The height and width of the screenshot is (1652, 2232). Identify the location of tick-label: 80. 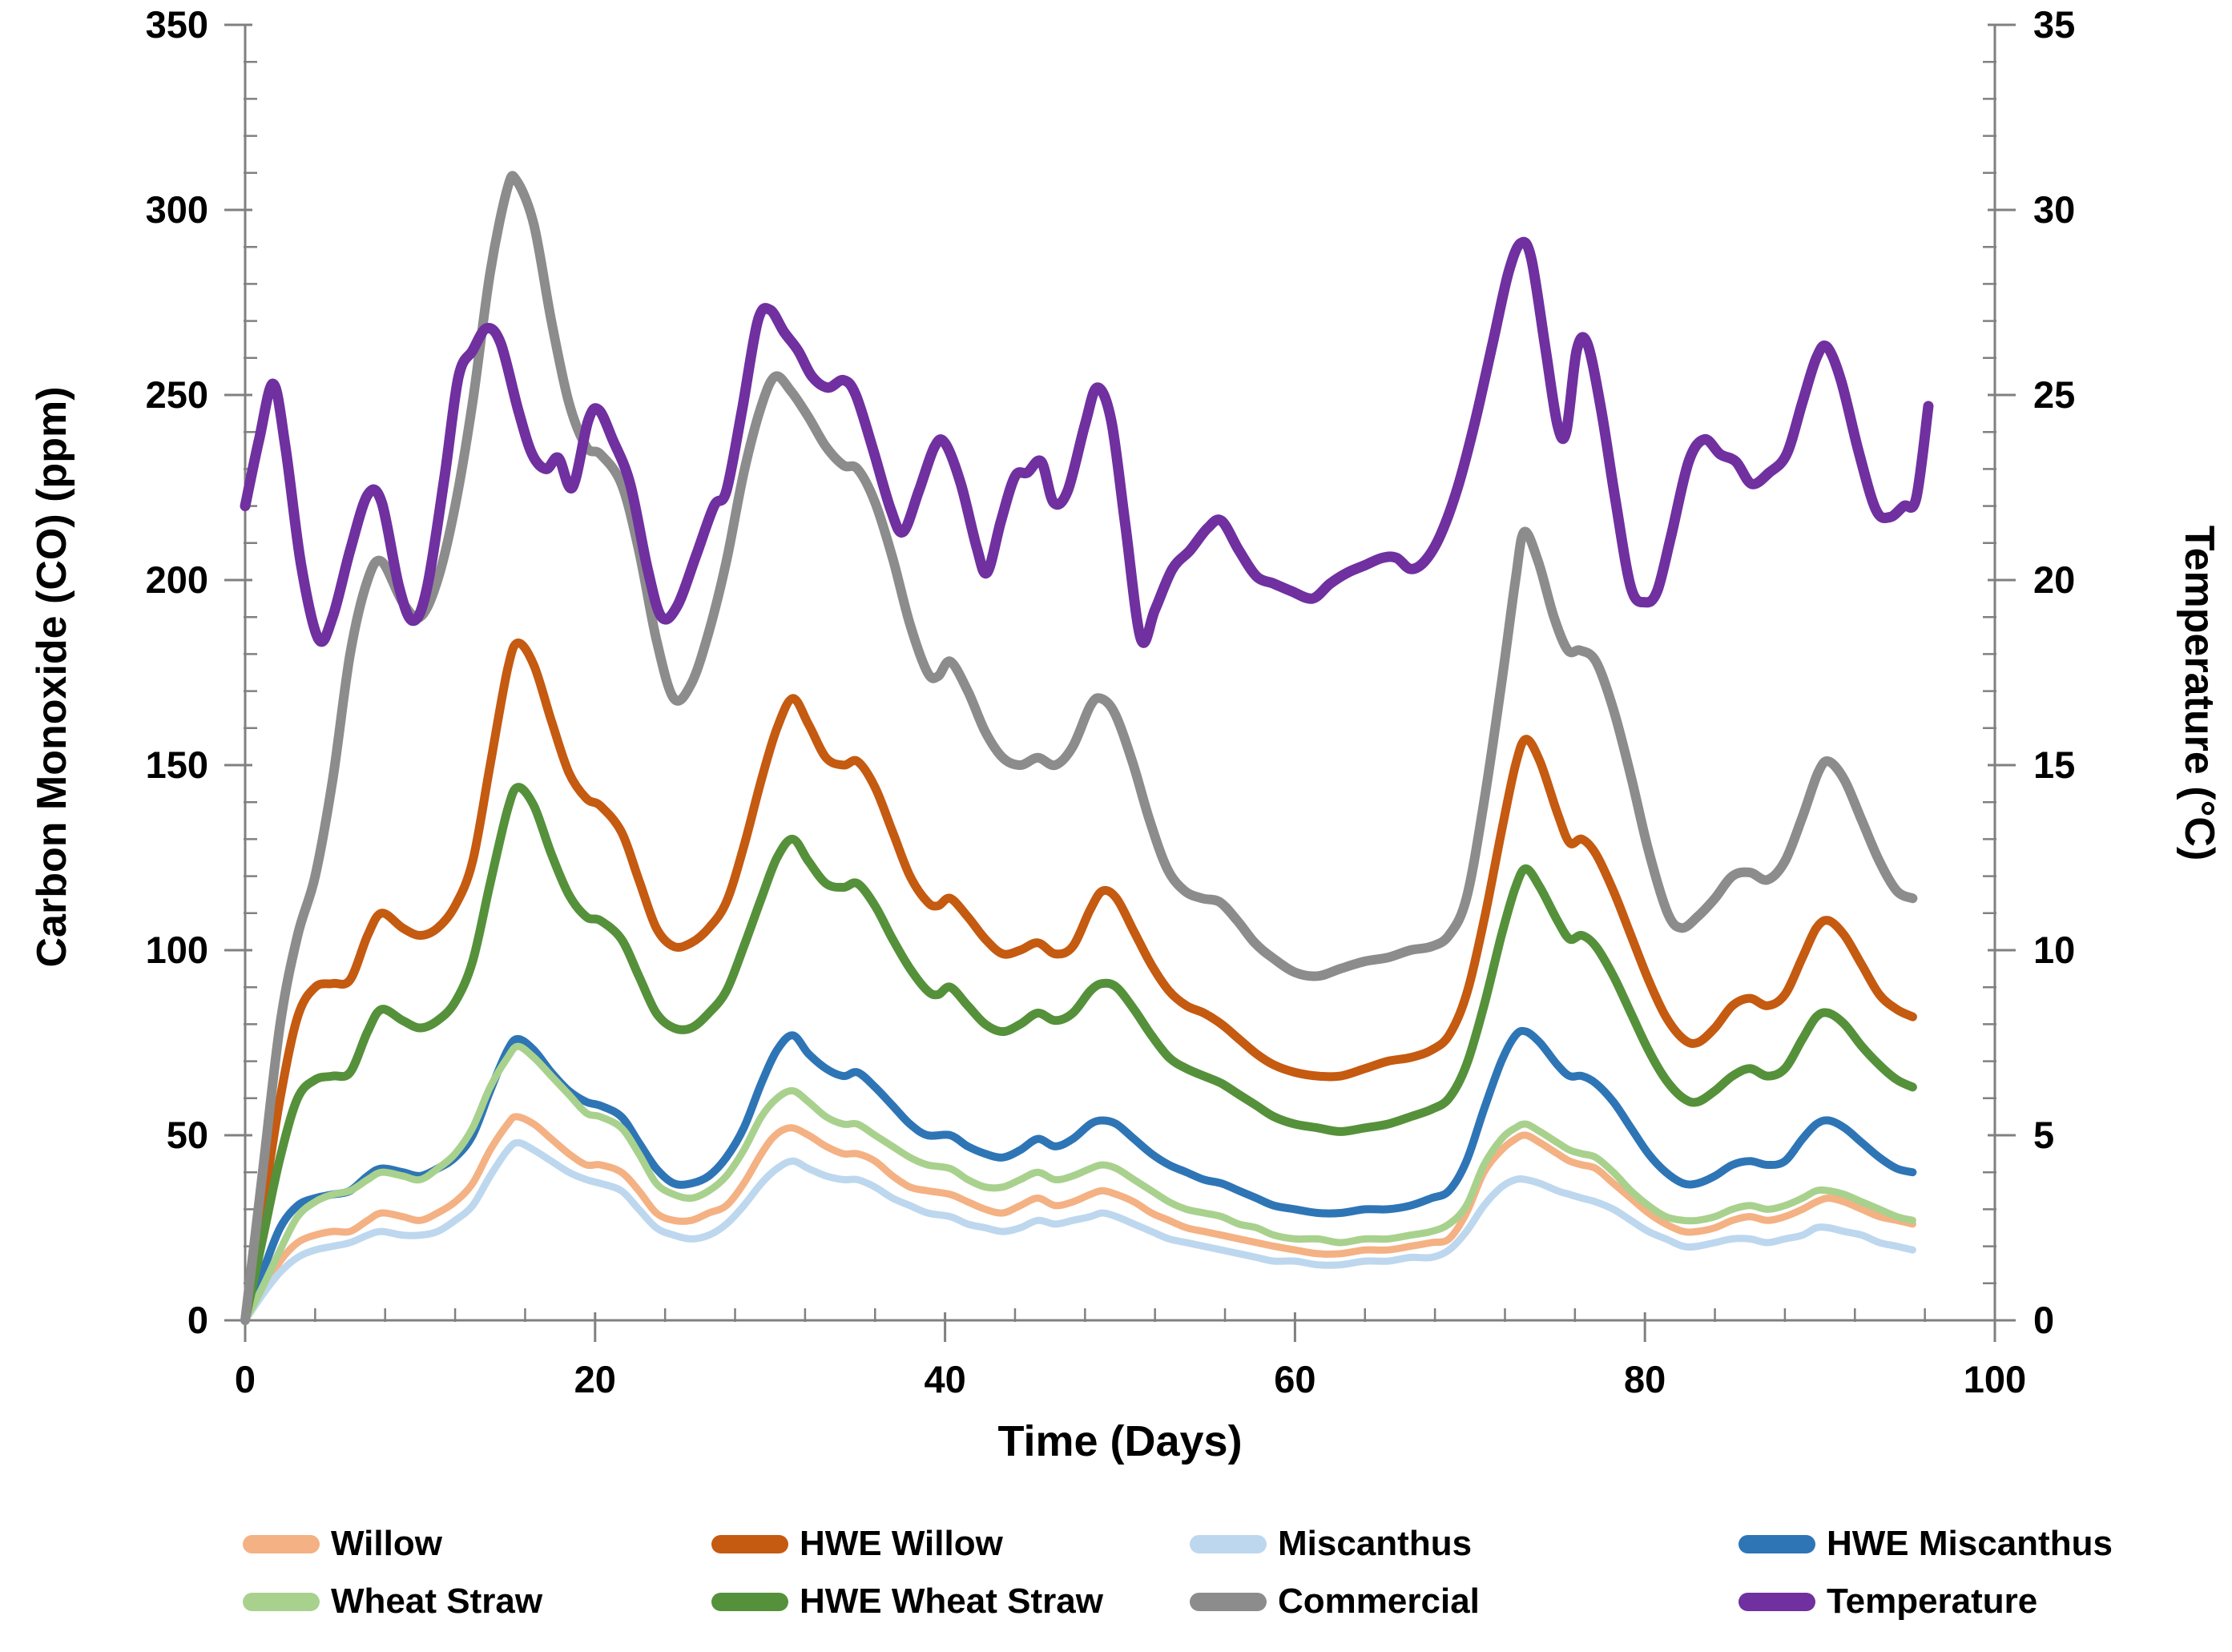
(1645, 1379).